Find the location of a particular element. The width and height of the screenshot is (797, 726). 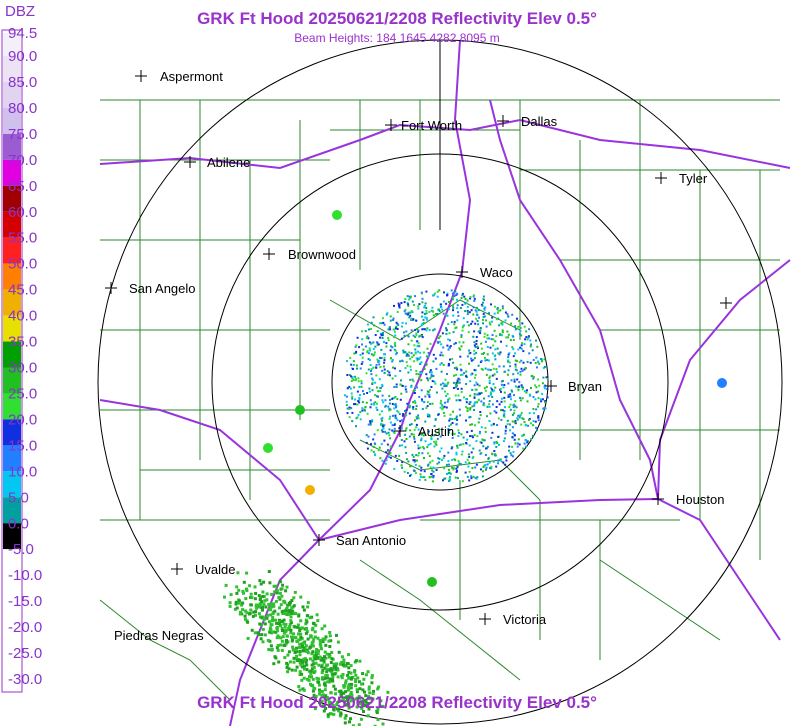

echo-cell is located at coordinates (300, 410).